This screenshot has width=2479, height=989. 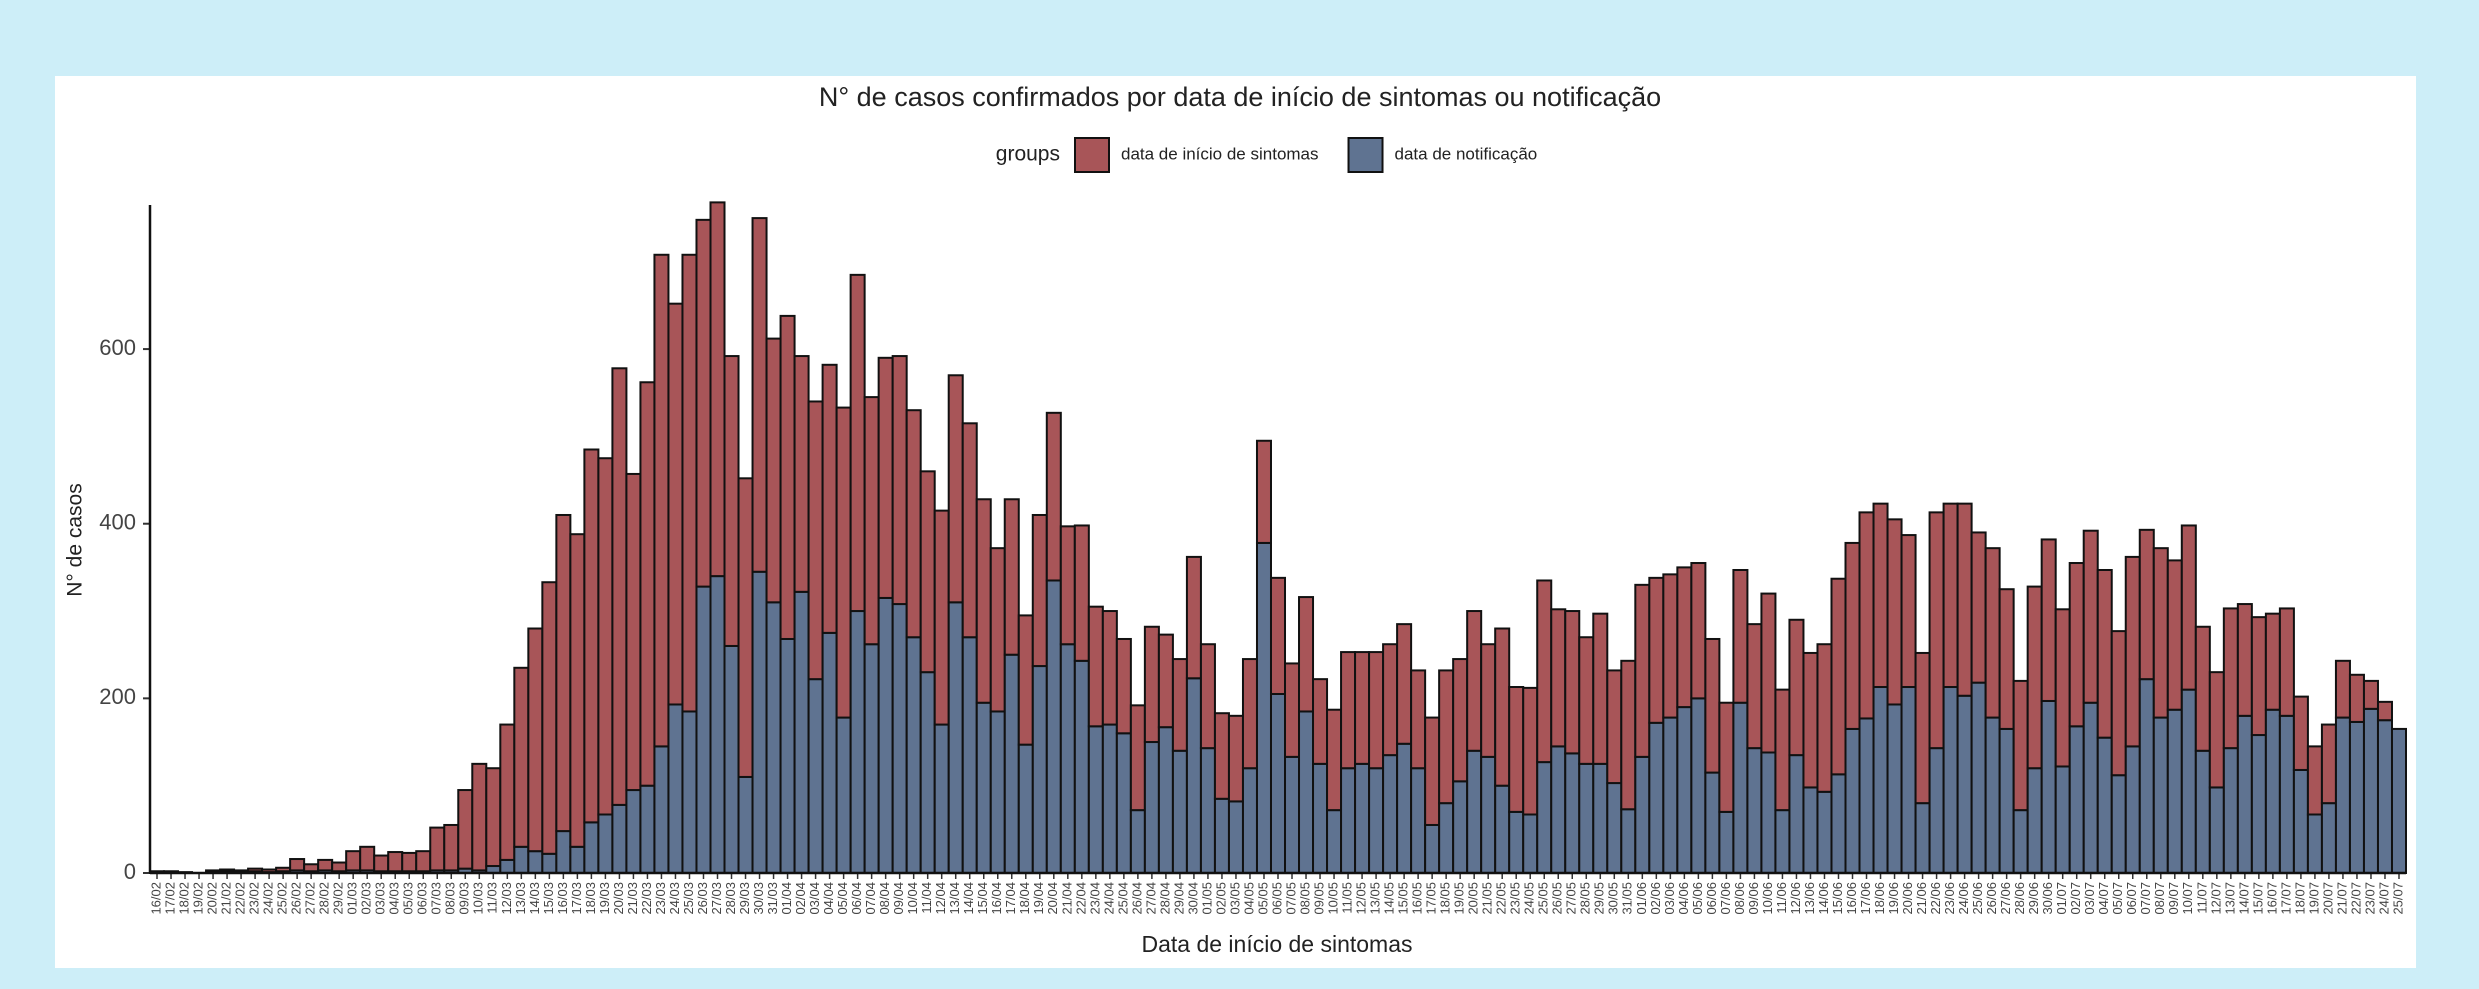 I want to click on x-tick-label: 05/04, so click(x=842, y=898).